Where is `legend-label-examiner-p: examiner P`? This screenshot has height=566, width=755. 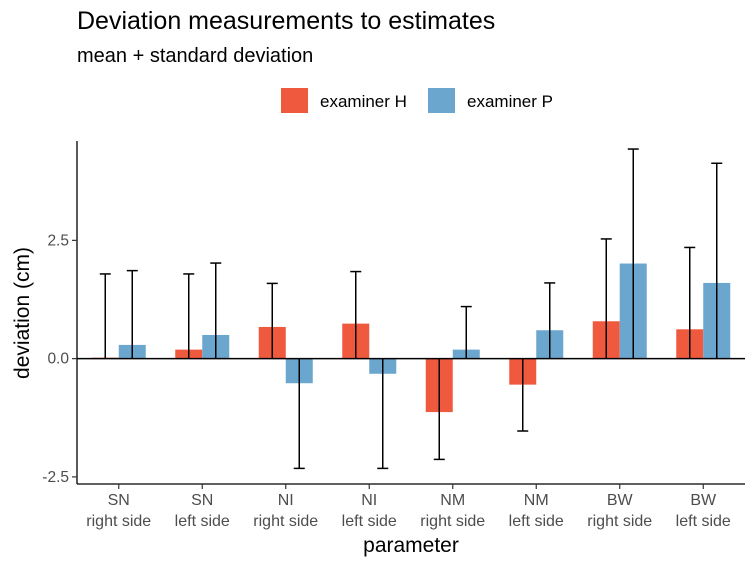
legend-label-examiner-p: examiner P is located at coordinates (510, 101).